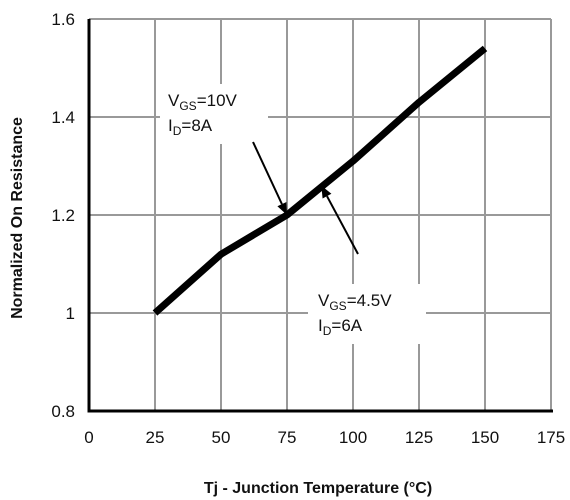  What do you see at coordinates (155, 437) in the screenshot?
I see `x-tick-label: 25` at bounding box center [155, 437].